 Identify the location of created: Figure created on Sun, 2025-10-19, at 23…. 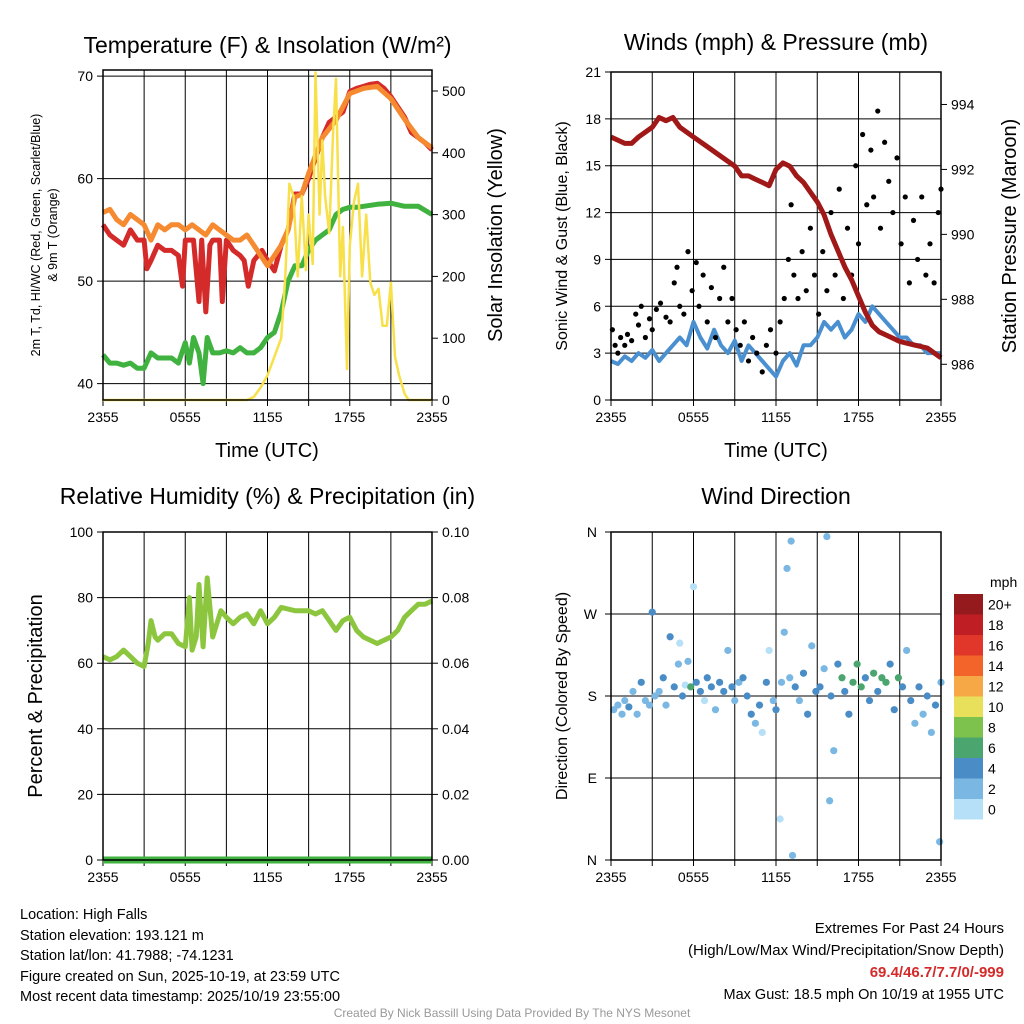
(180, 976).